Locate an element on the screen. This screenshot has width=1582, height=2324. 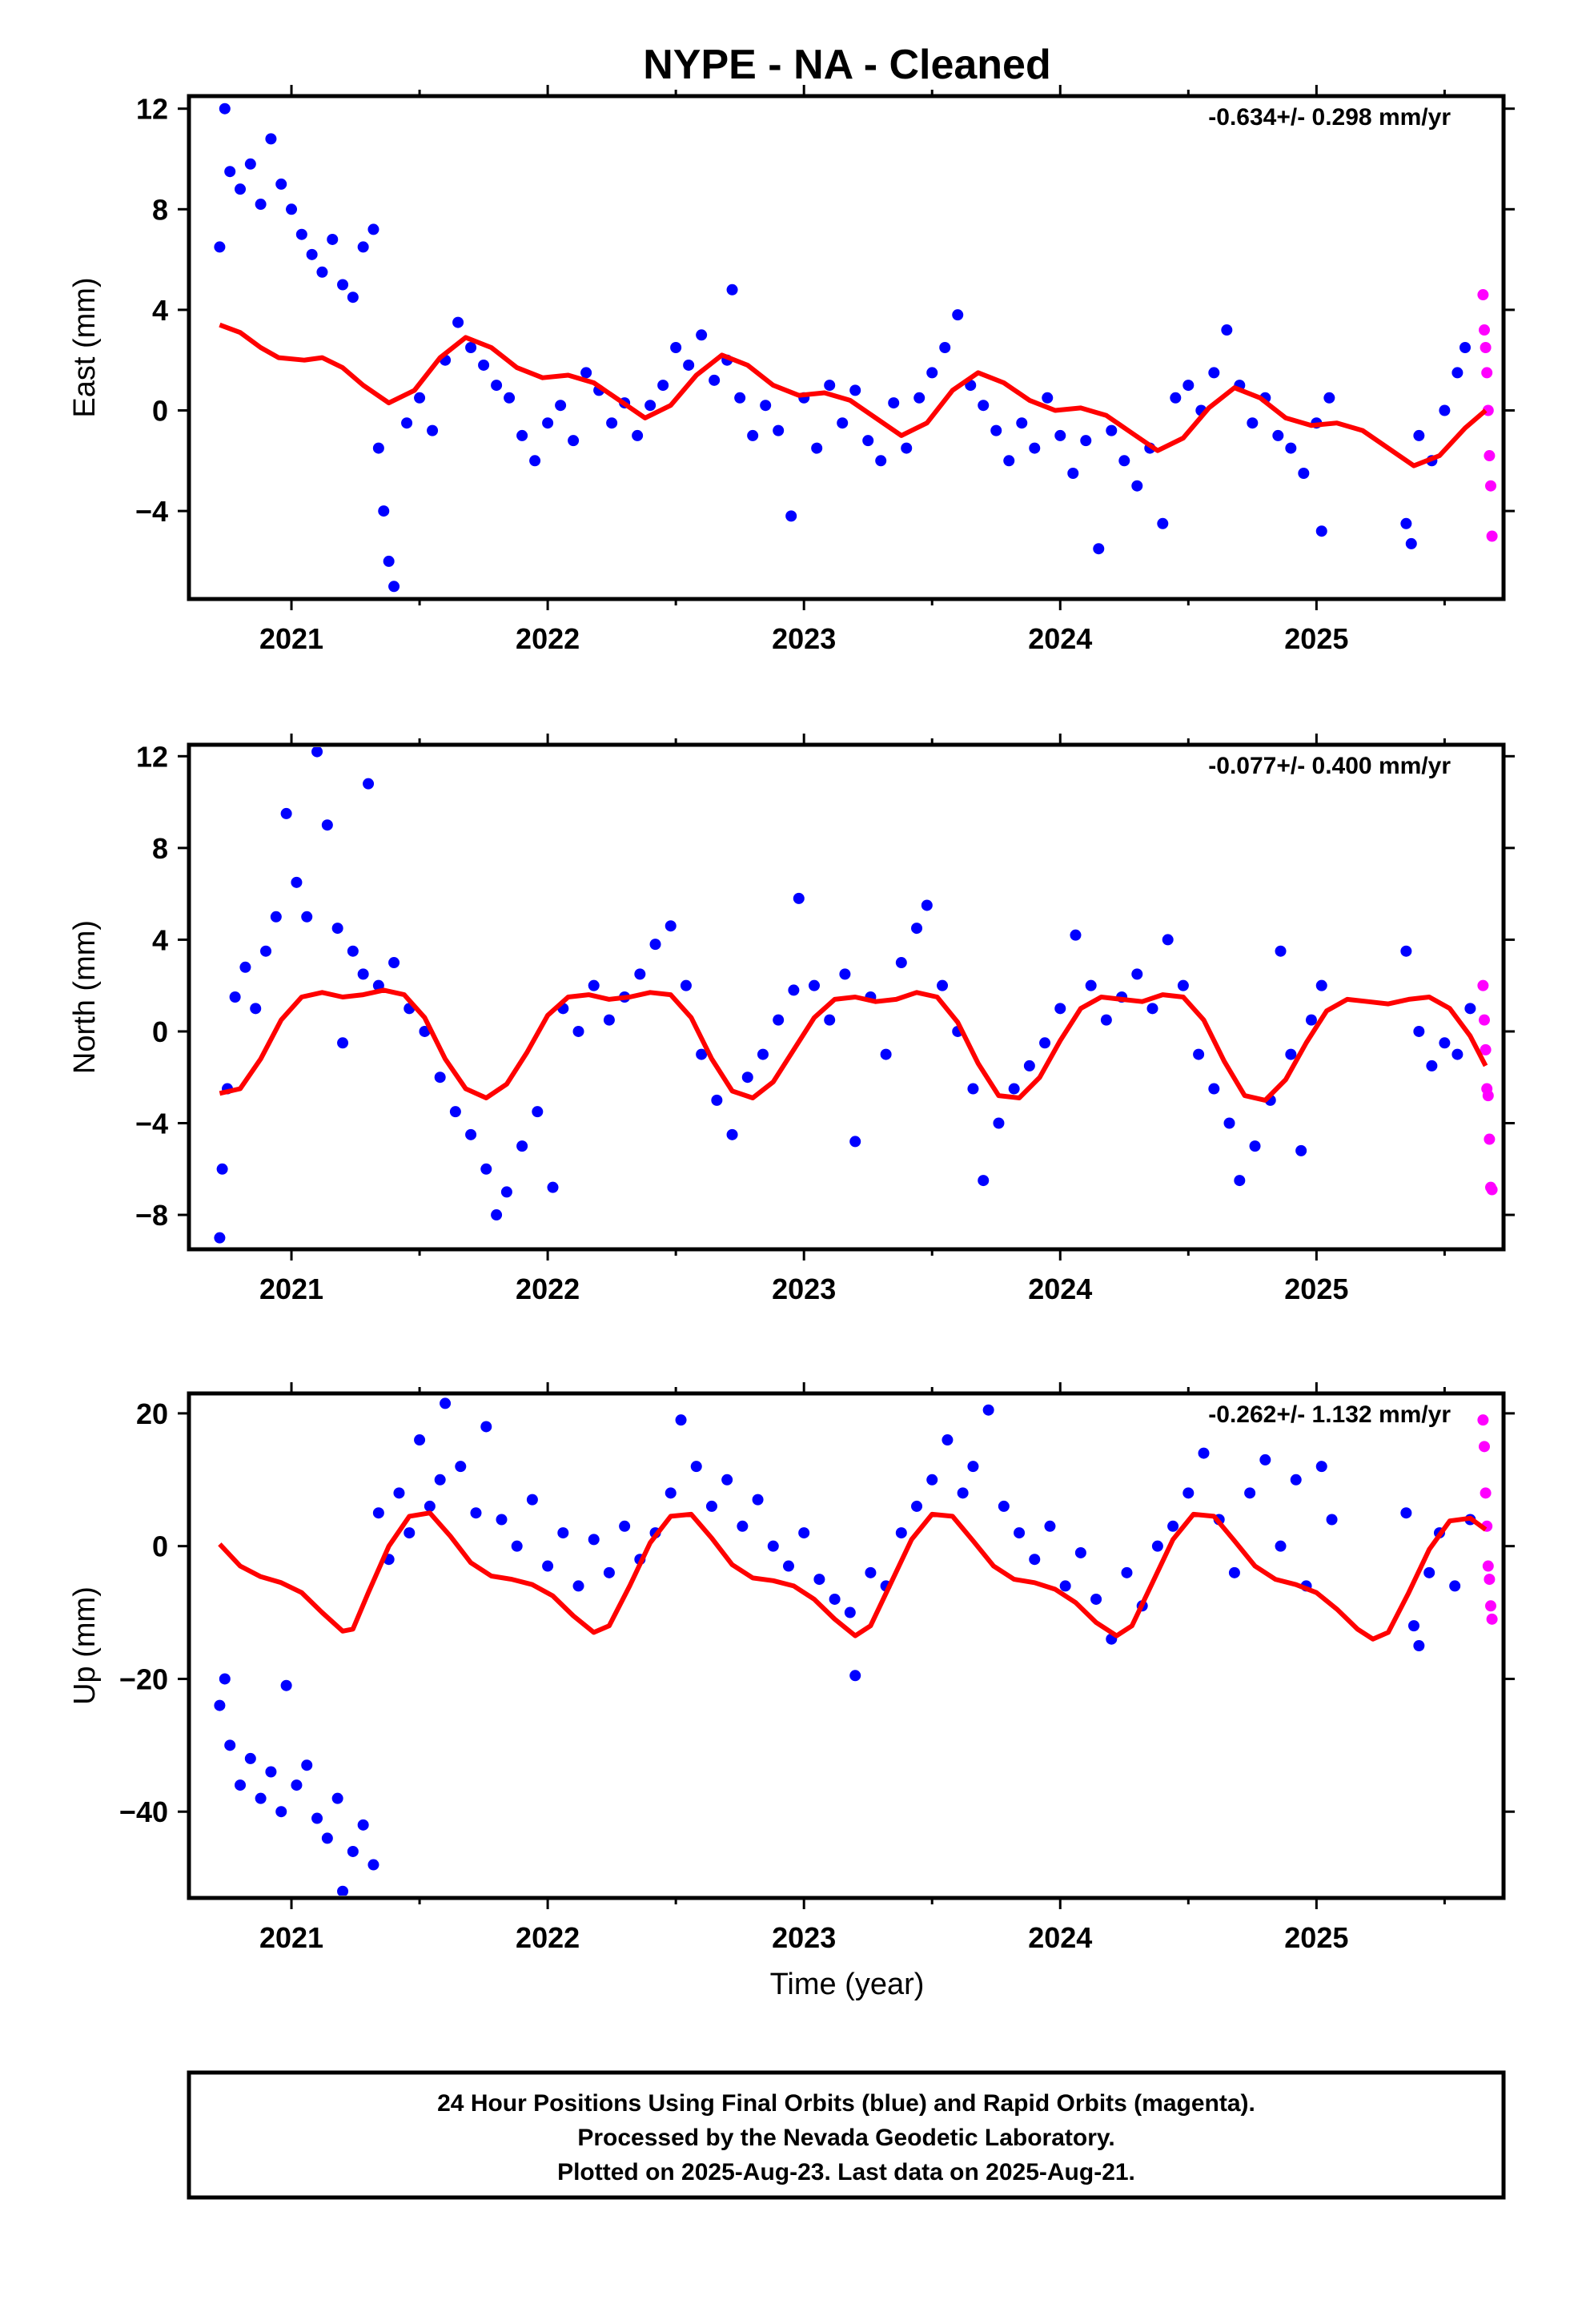
east-rapid-point is located at coordinates (1487, 373).